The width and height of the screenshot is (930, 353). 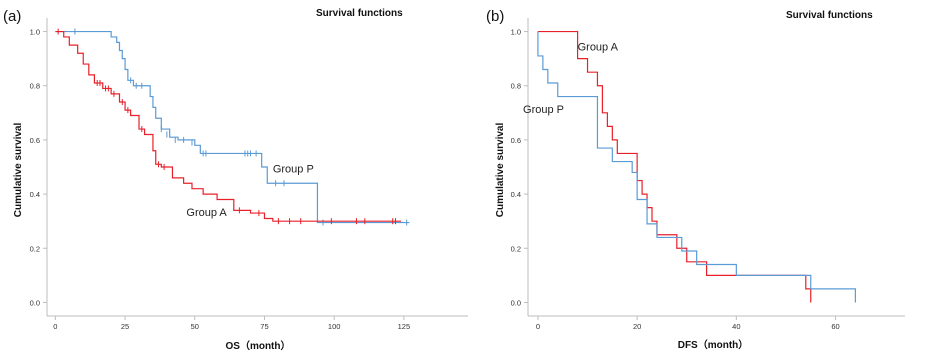 I want to click on panel-label-b: (b), so click(x=495, y=16).